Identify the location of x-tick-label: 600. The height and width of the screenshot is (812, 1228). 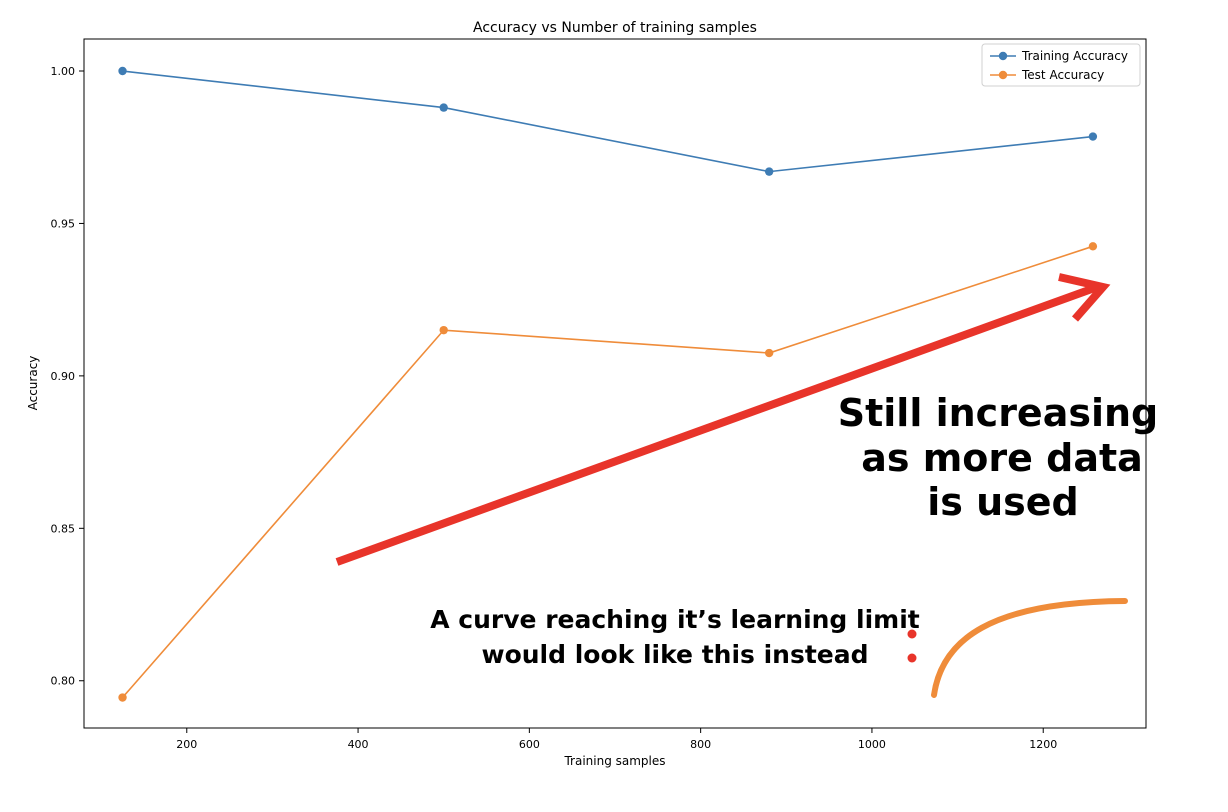
(529, 744).